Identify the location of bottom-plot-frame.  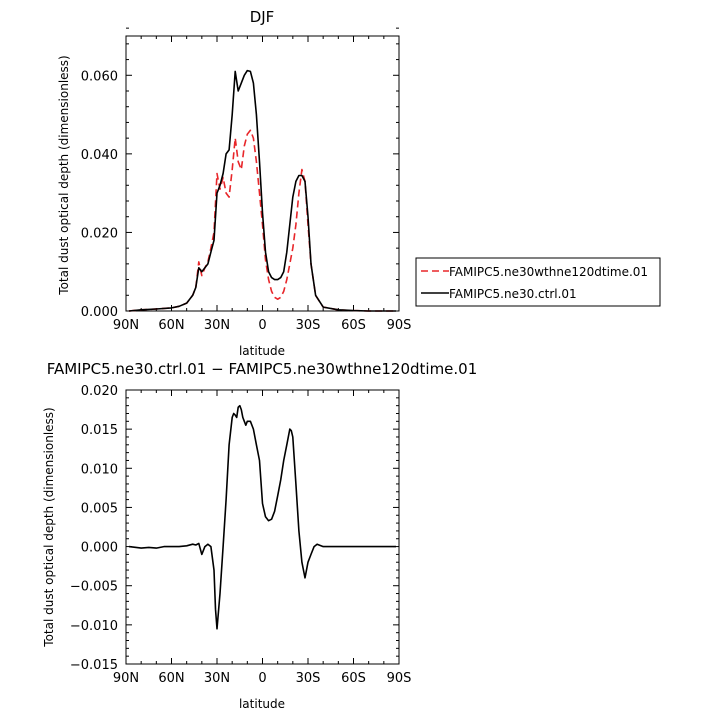
(262, 527).